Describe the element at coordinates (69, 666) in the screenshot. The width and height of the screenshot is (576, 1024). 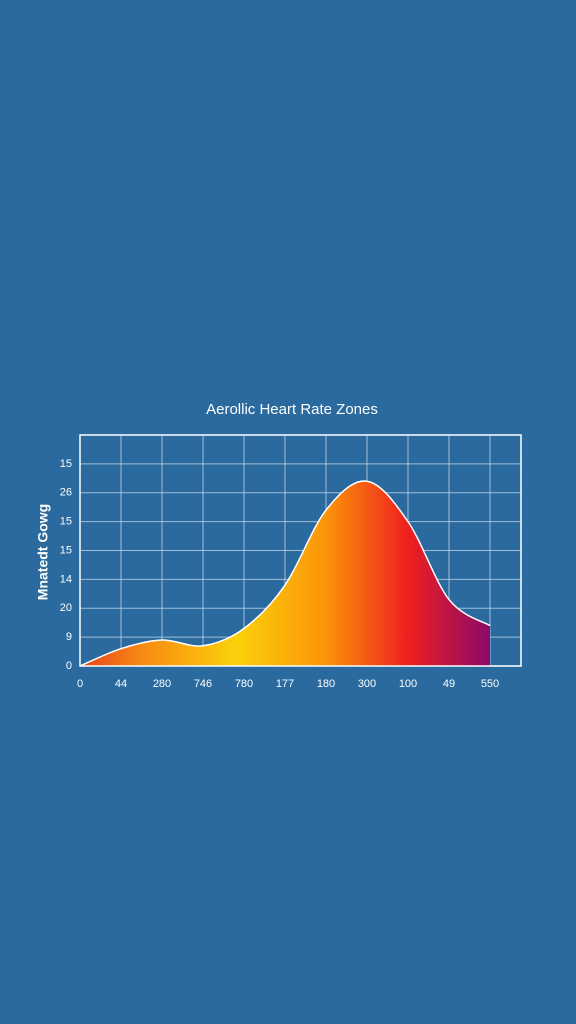
I see `y-tick-label: 0` at that location.